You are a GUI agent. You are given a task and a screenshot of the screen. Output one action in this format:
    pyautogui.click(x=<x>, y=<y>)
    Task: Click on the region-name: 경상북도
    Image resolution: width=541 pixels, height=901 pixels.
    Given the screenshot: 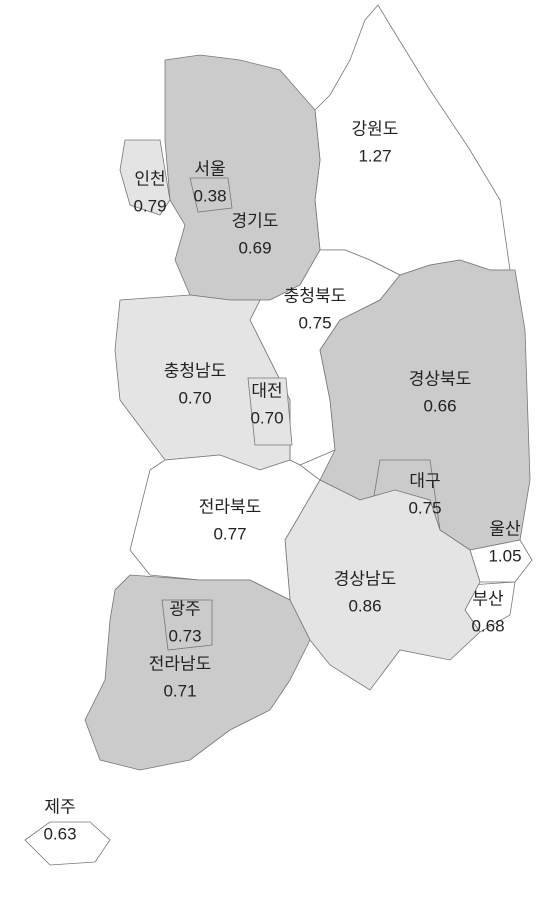 What is the action you would take?
    pyautogui.click(x=440, y=378)
    